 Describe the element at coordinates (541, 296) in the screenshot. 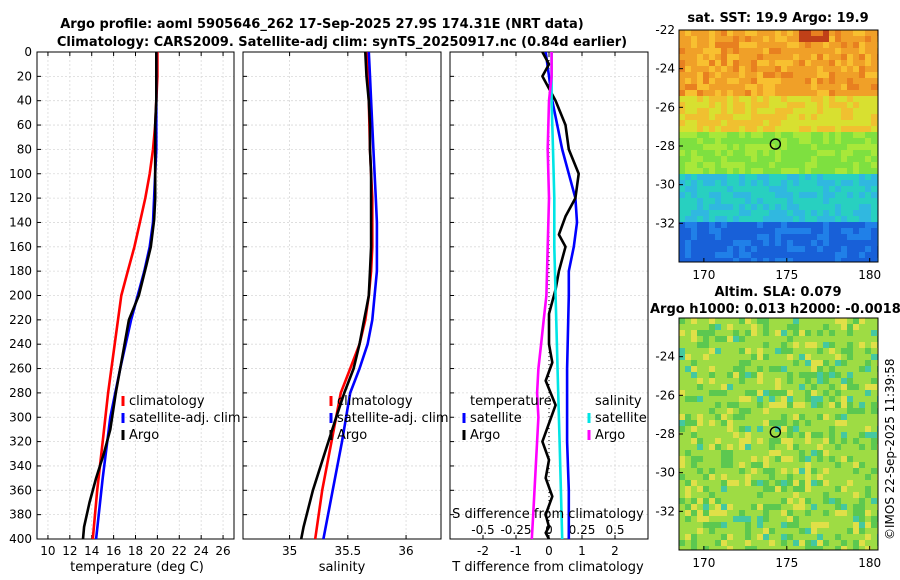

I see `series-line-salinity-argo` at that location.